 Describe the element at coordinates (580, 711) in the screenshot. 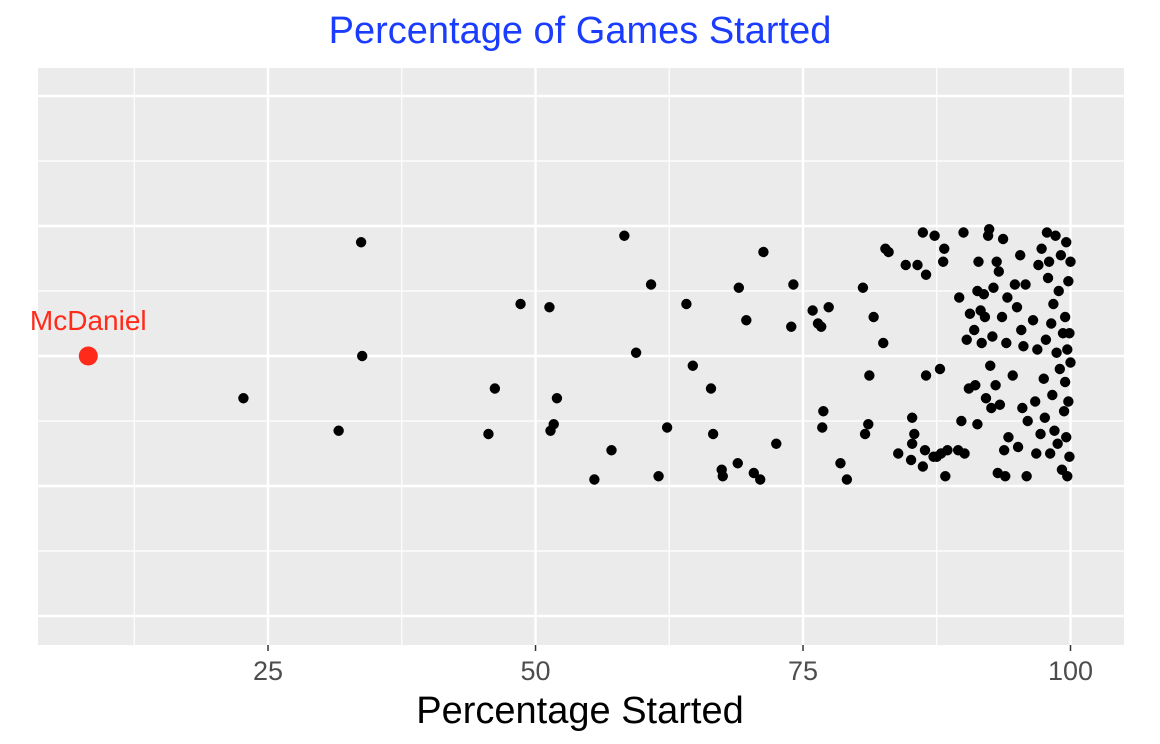

I see `x-axis-label: Percentage Started` at that location.